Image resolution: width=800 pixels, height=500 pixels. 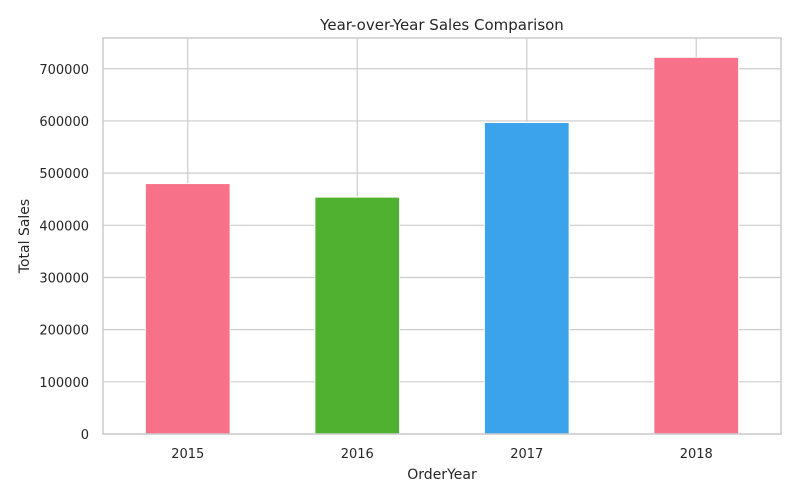 What do you see at coordinates (187, 454) in the screenshot?
I see `x-tick-label: 2015` at bounding box center [187, 454].